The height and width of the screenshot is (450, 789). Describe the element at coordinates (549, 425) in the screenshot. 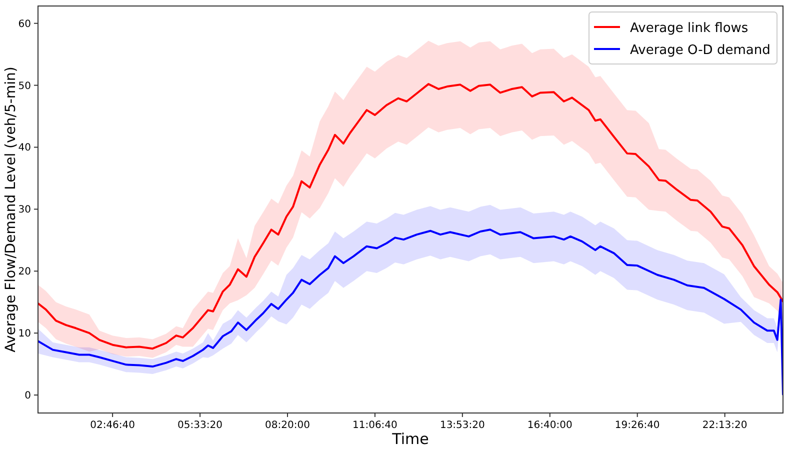

I see `x-tick-label: 16:40:00` at that location.